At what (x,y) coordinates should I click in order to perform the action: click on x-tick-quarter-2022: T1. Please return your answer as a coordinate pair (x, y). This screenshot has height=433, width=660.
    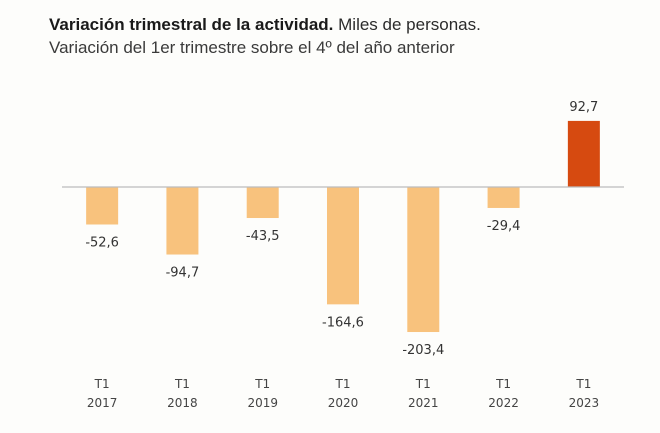
    Looking at the image, I should click on (503, 384).